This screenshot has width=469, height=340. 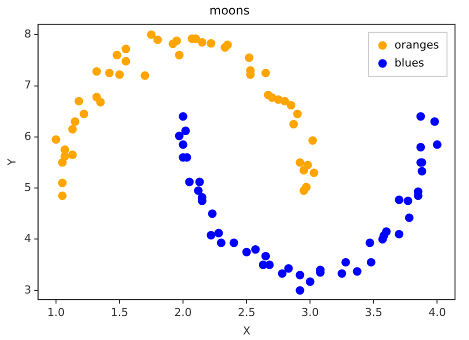 What do you see at coordinates (247, 313) in the screenshot?
I see `x-tick-label: 2.5` at bounding box center [247, 313].